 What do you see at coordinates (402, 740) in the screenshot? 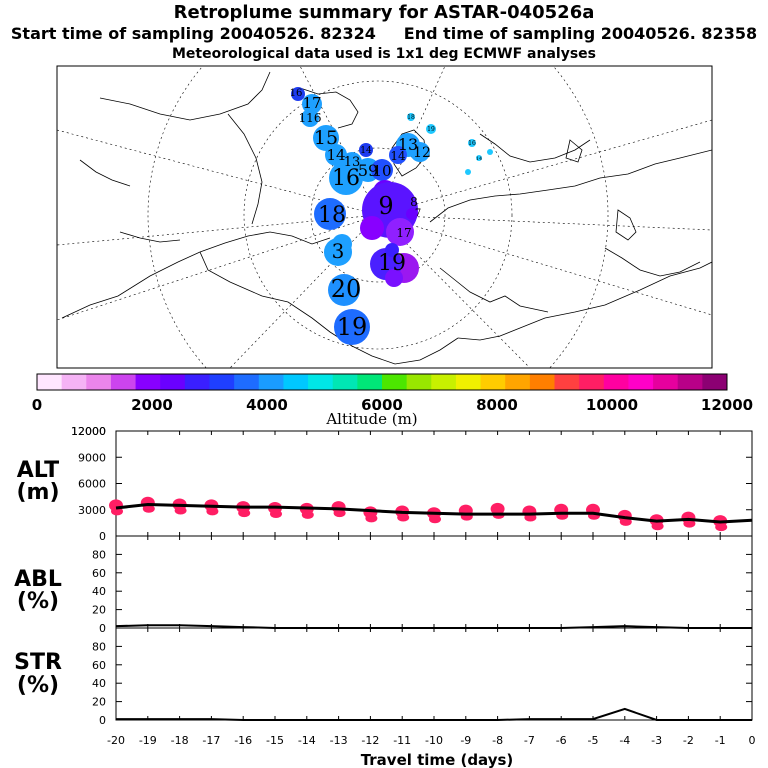
I see `x-tick-label: -11` at bounding box center [402, 740].